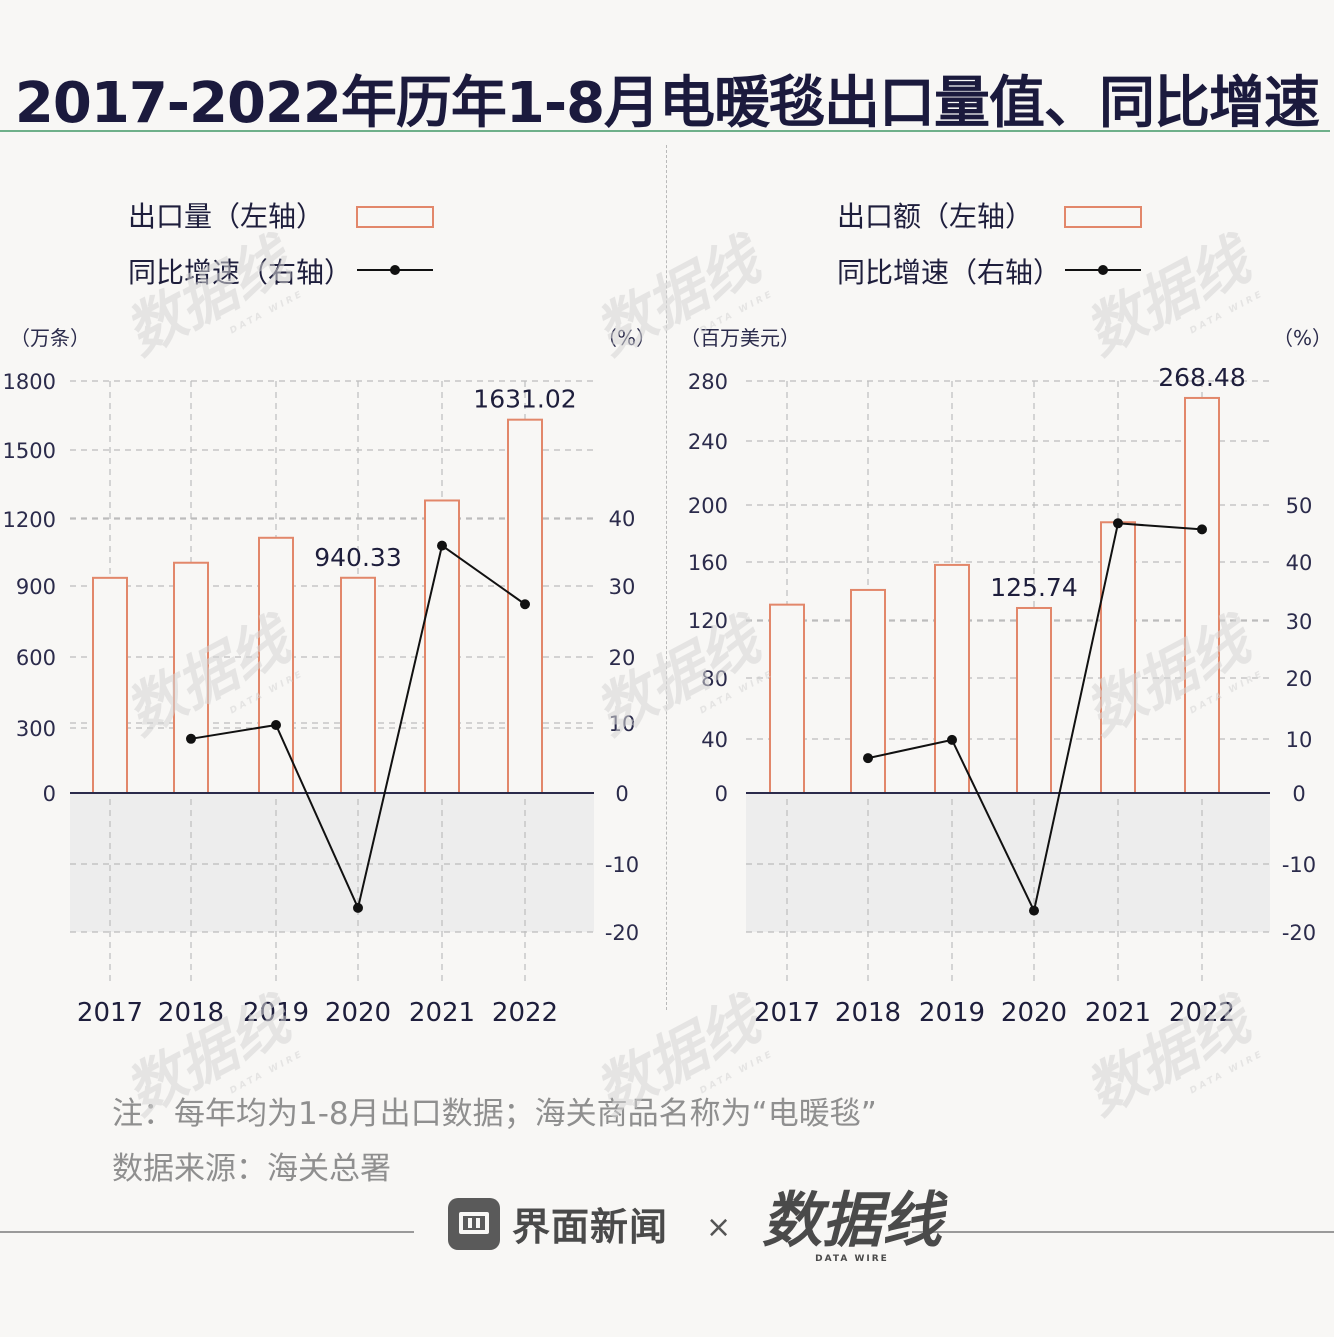  Describe the element at coordinates (1299, 506) in the screenshot. I see `right-tick-label: 50` at that location.